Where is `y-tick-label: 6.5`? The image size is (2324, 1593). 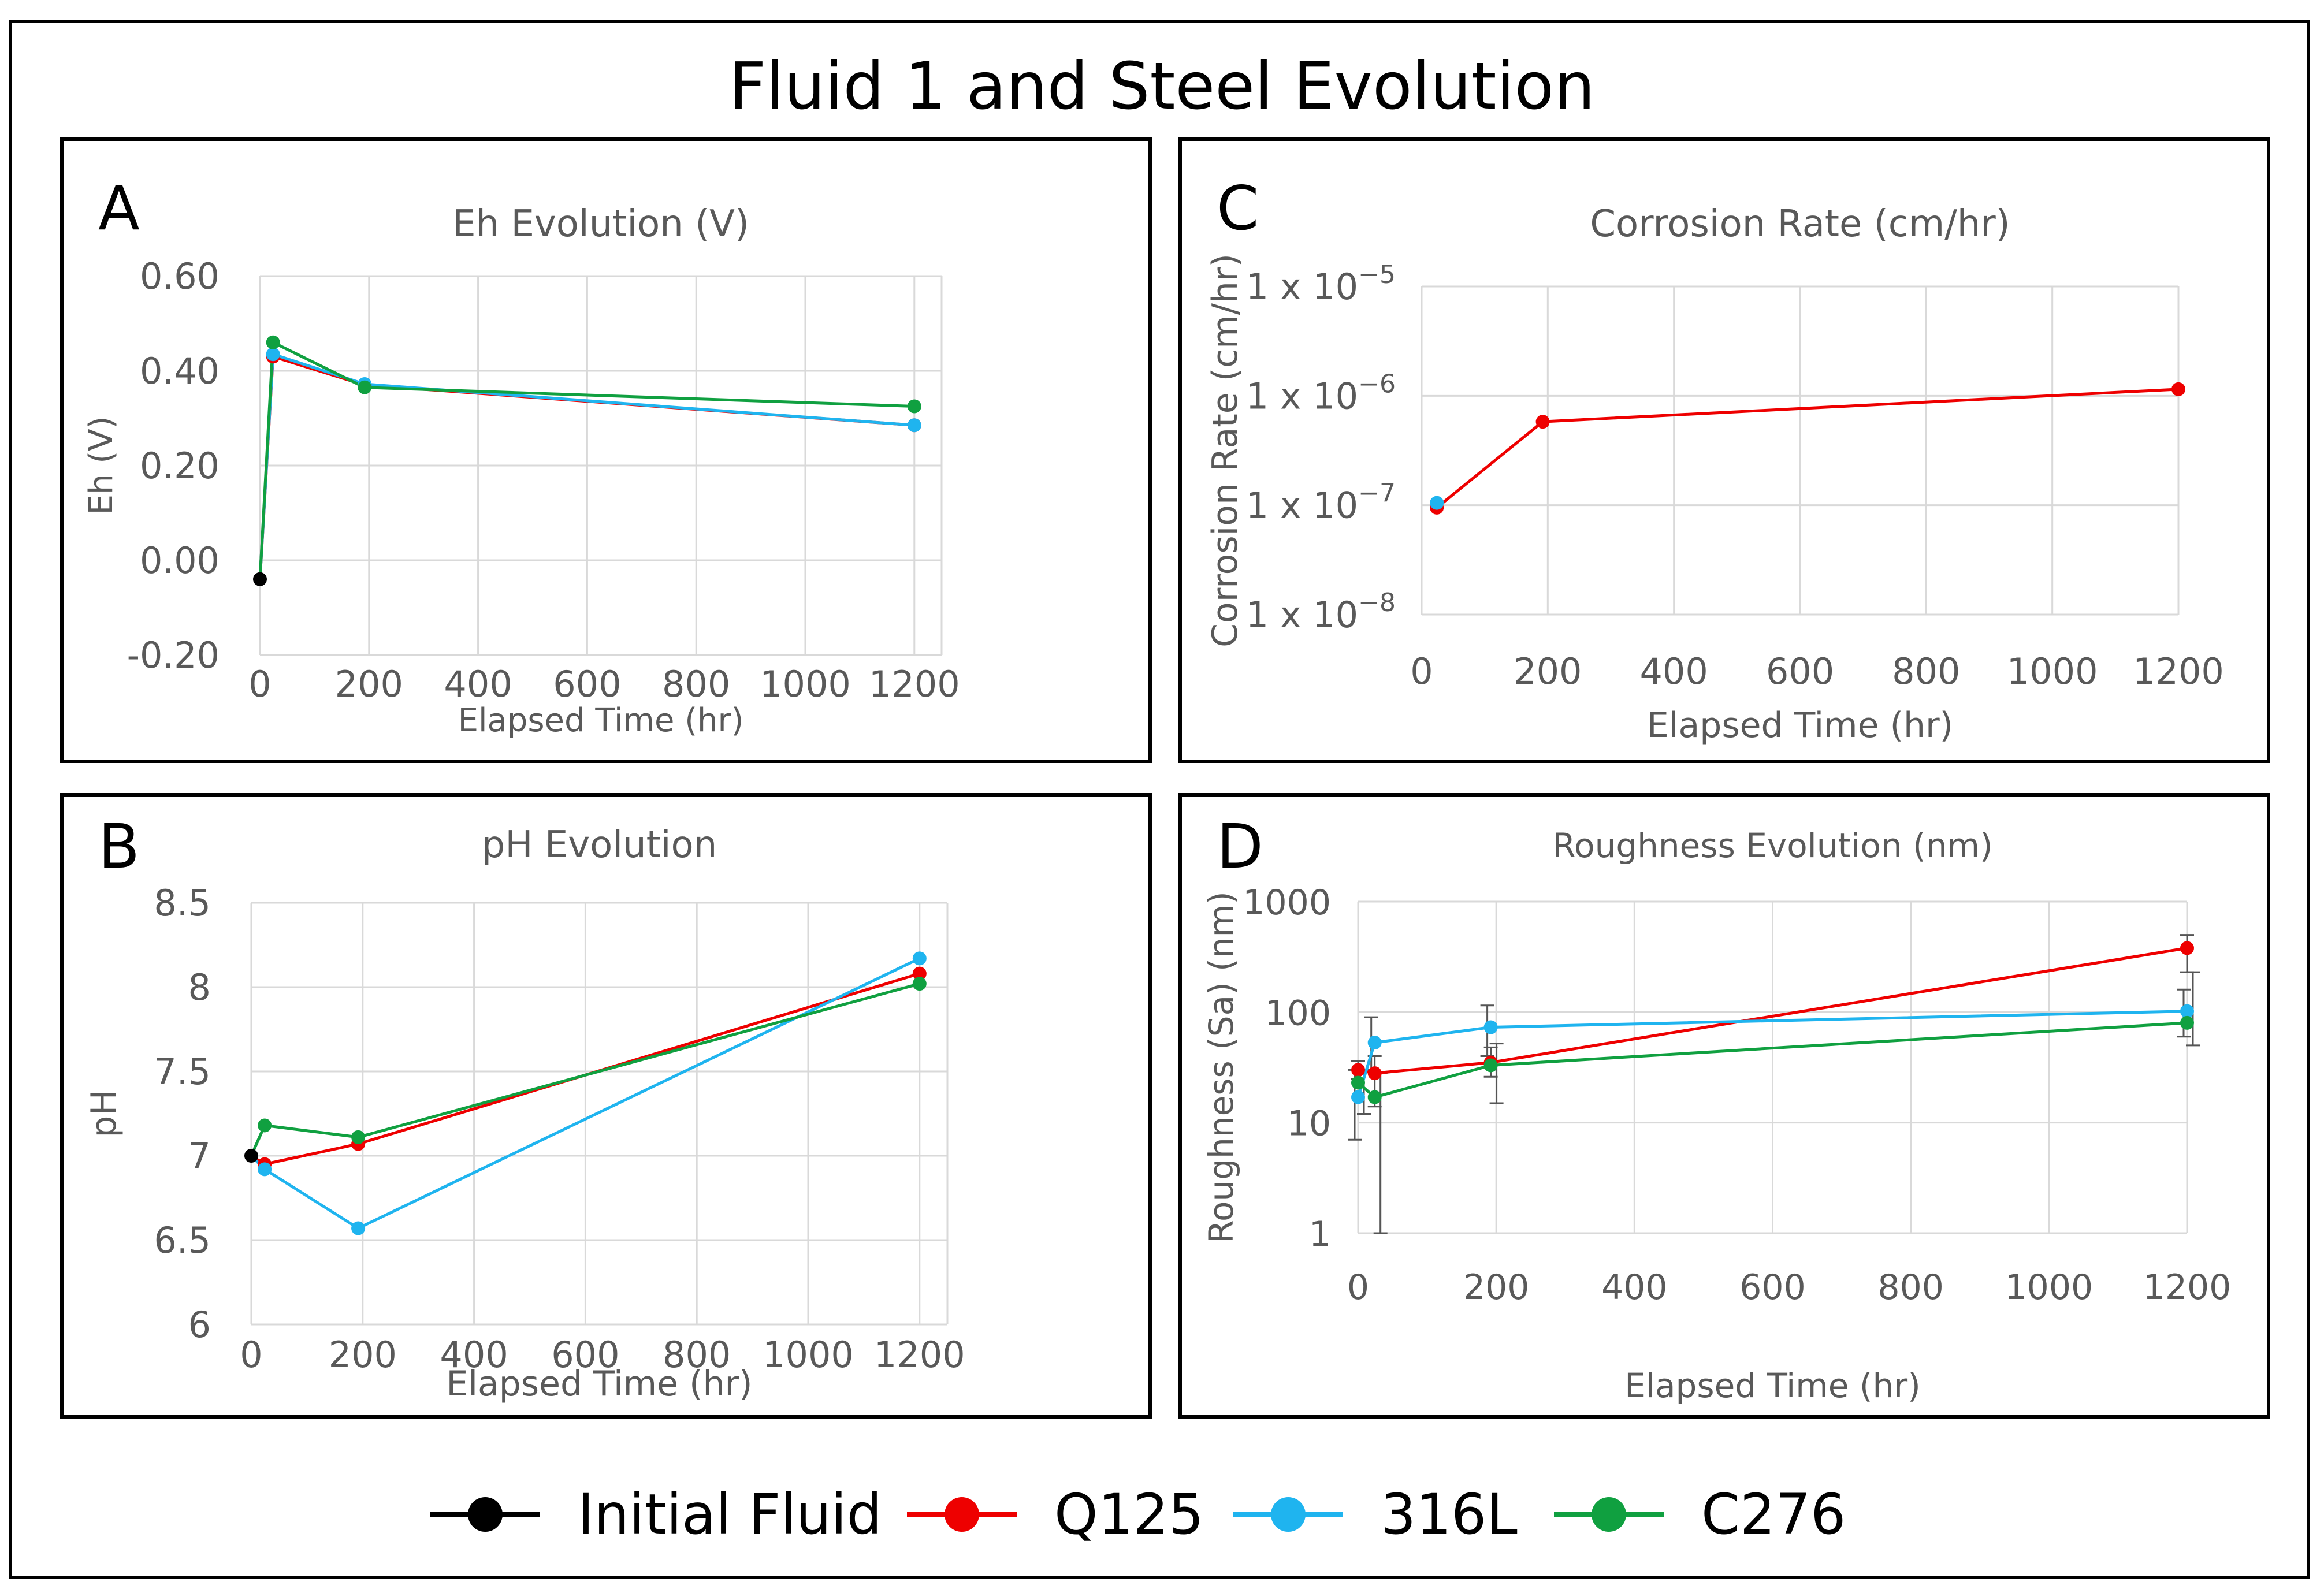
y-tick-label: 6.5 is located at coordinates (182, 1240).